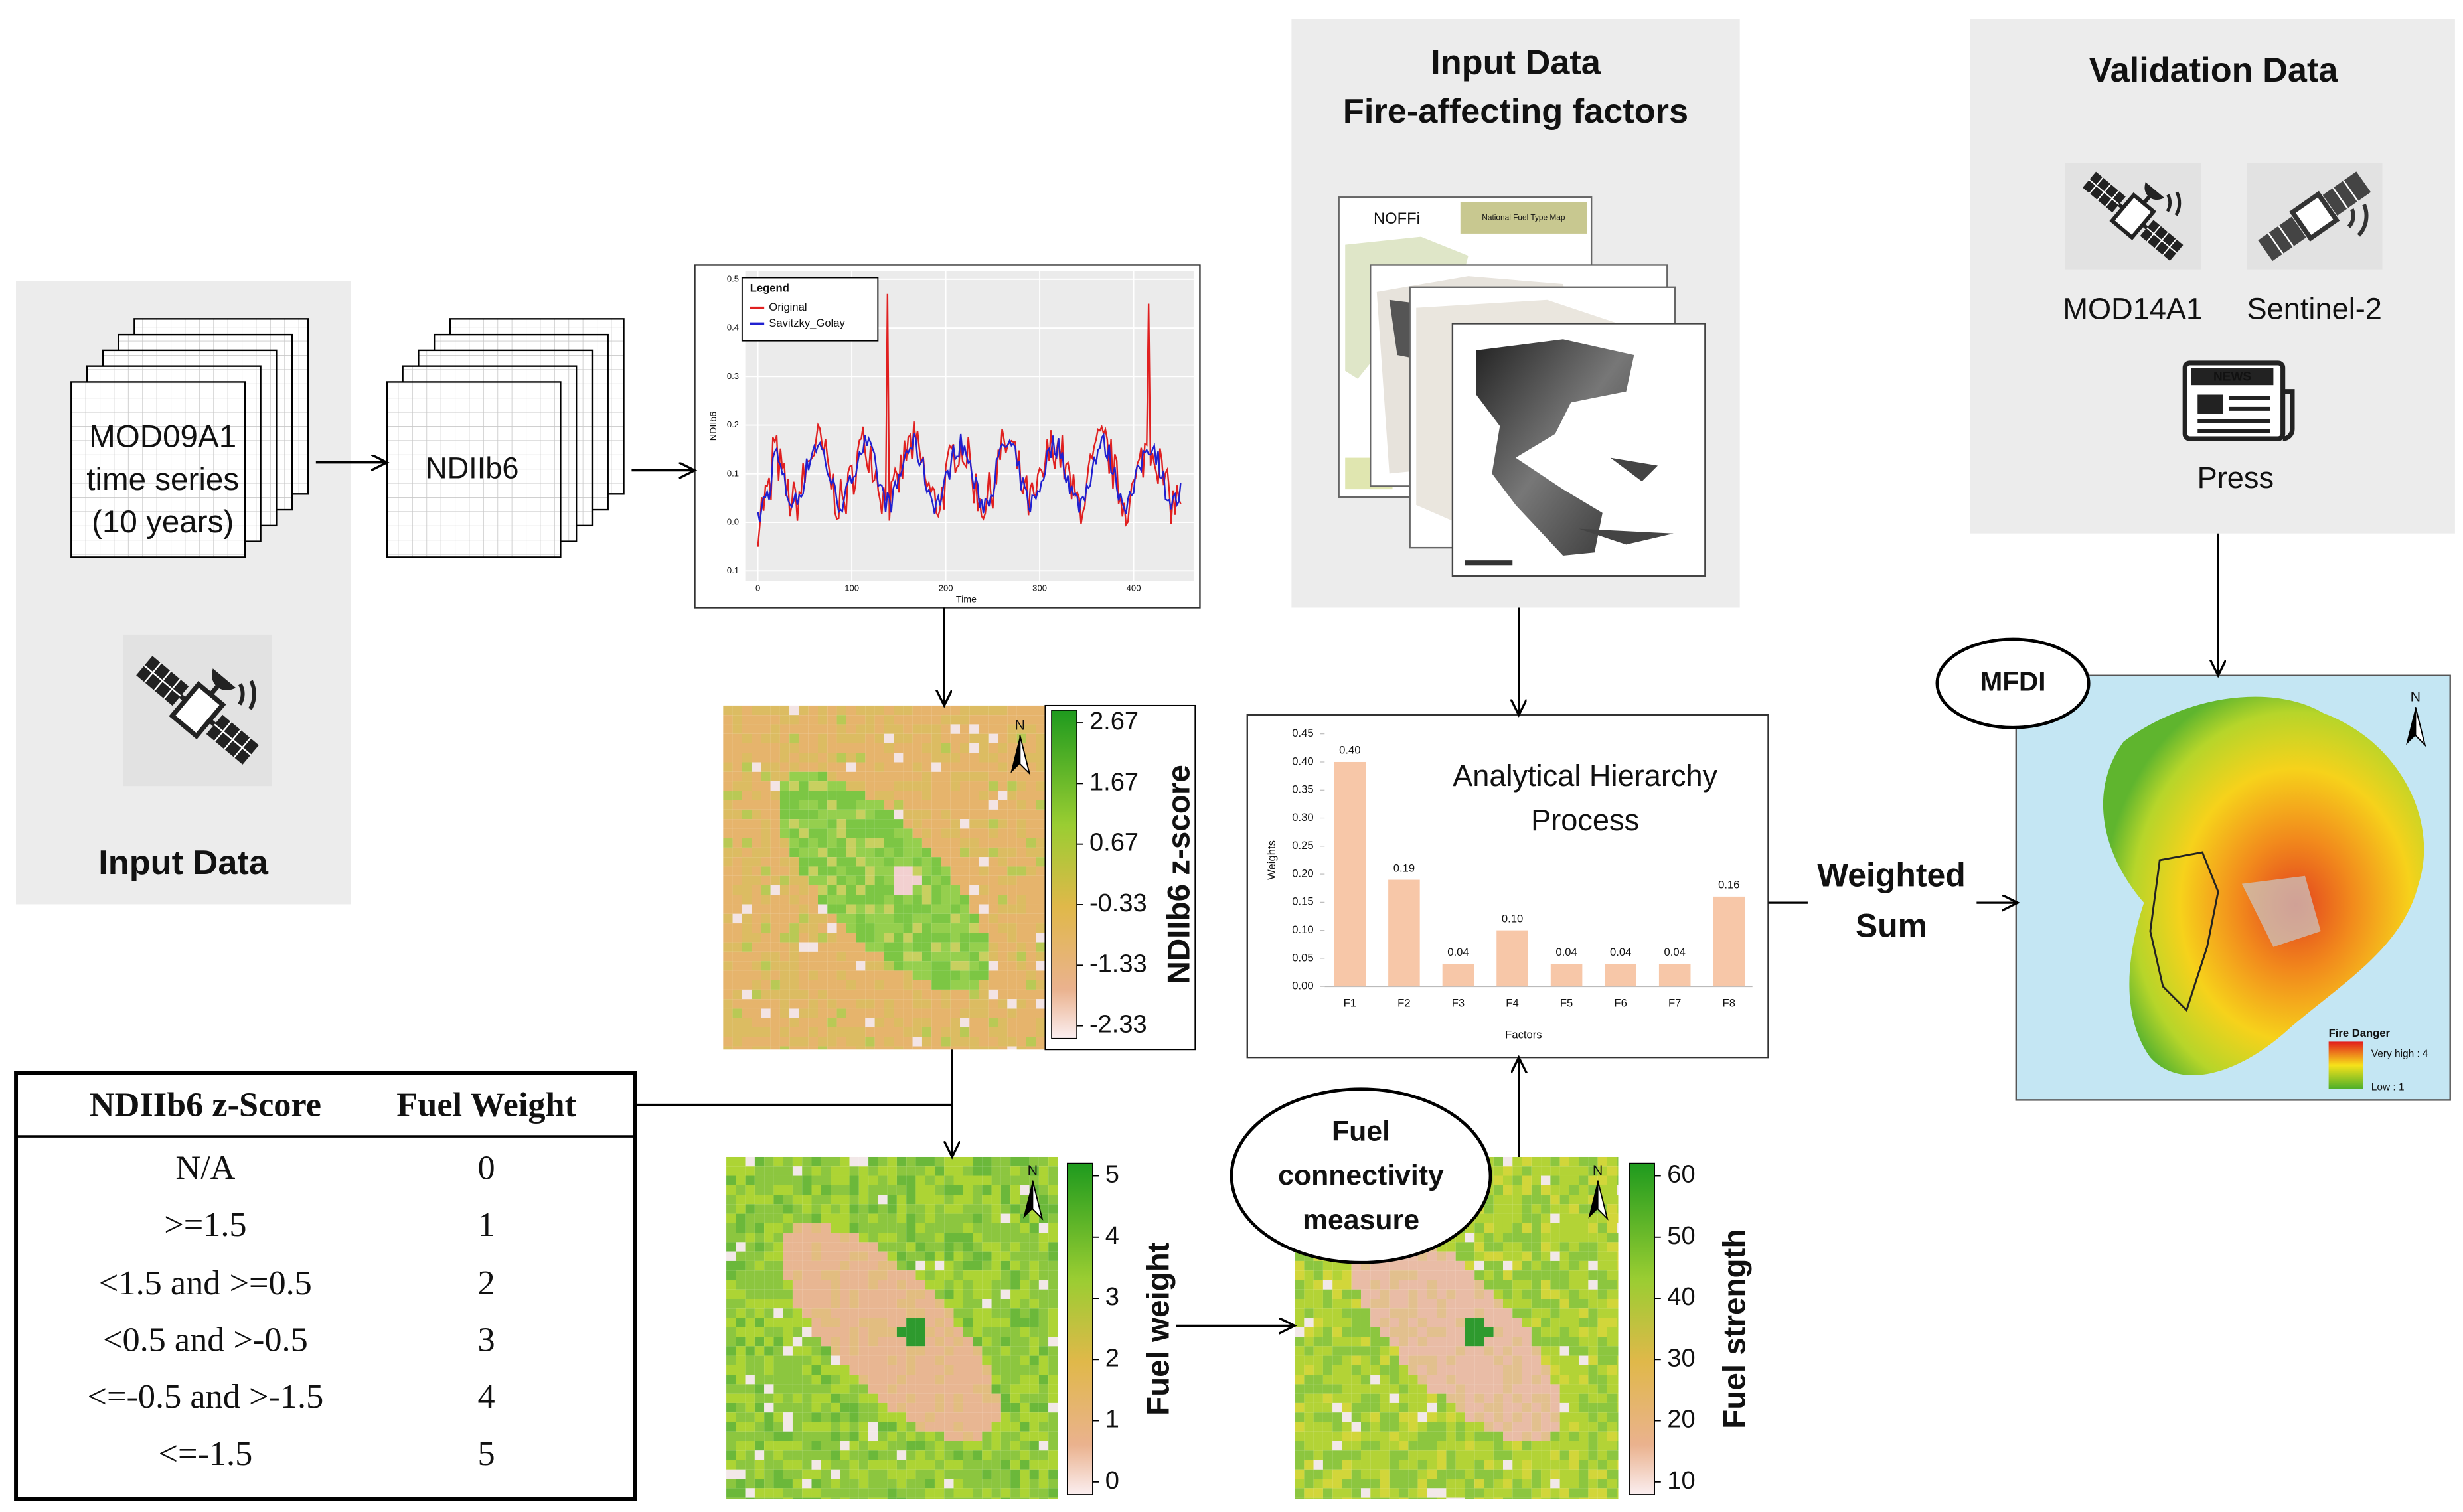  I want to click on fire-danger-legend, so click(2345, 1065).